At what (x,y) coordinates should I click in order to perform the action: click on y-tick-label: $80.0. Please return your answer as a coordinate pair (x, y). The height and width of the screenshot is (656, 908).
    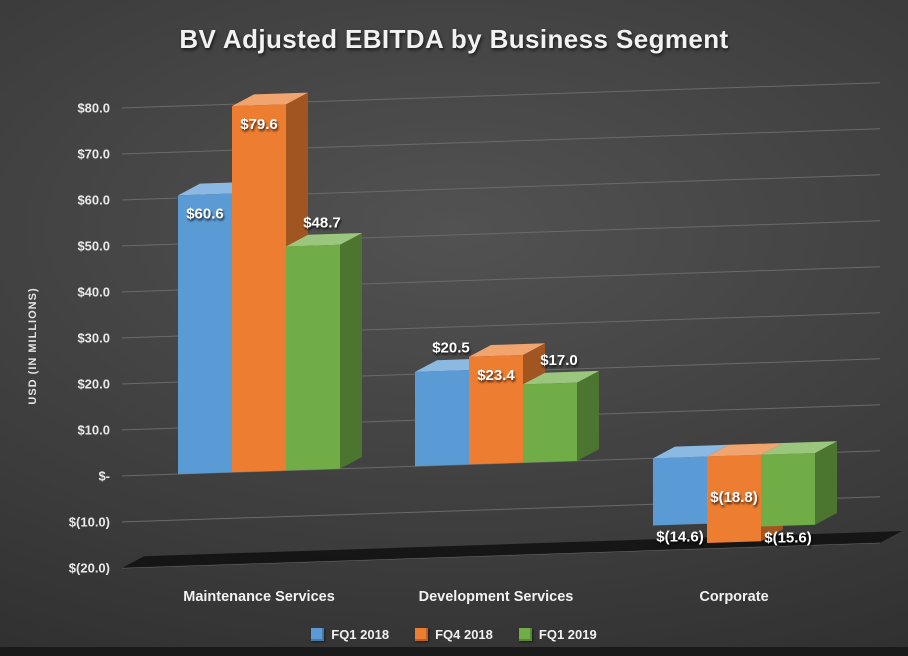
    Looking at the image, I should click on (93, 107).